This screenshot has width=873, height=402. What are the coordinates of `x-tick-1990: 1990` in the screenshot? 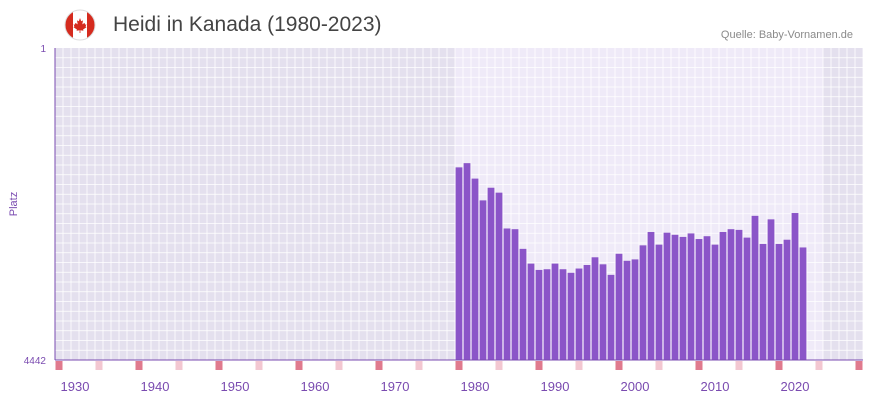 It's located at (555, 386).